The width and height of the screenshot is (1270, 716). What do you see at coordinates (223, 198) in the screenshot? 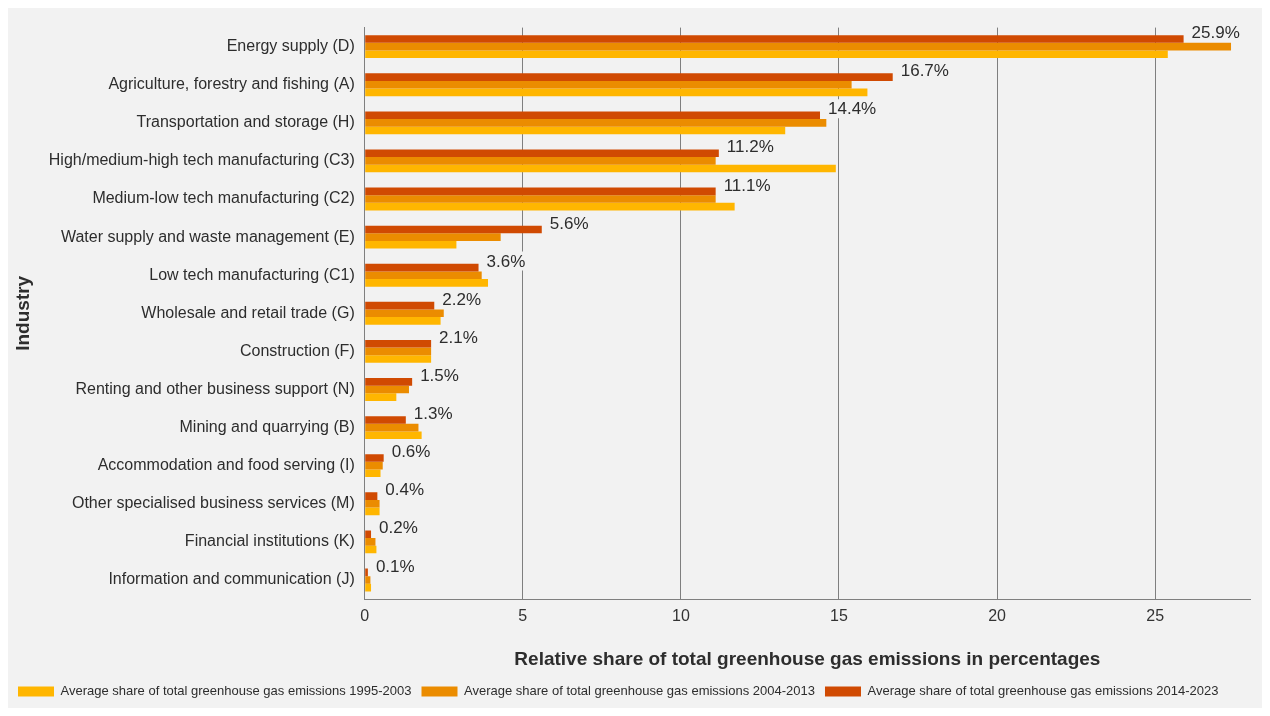
I see `y-tick-label: Medium-low tech manufacturing (C2)` at bounding box center [223, 198].